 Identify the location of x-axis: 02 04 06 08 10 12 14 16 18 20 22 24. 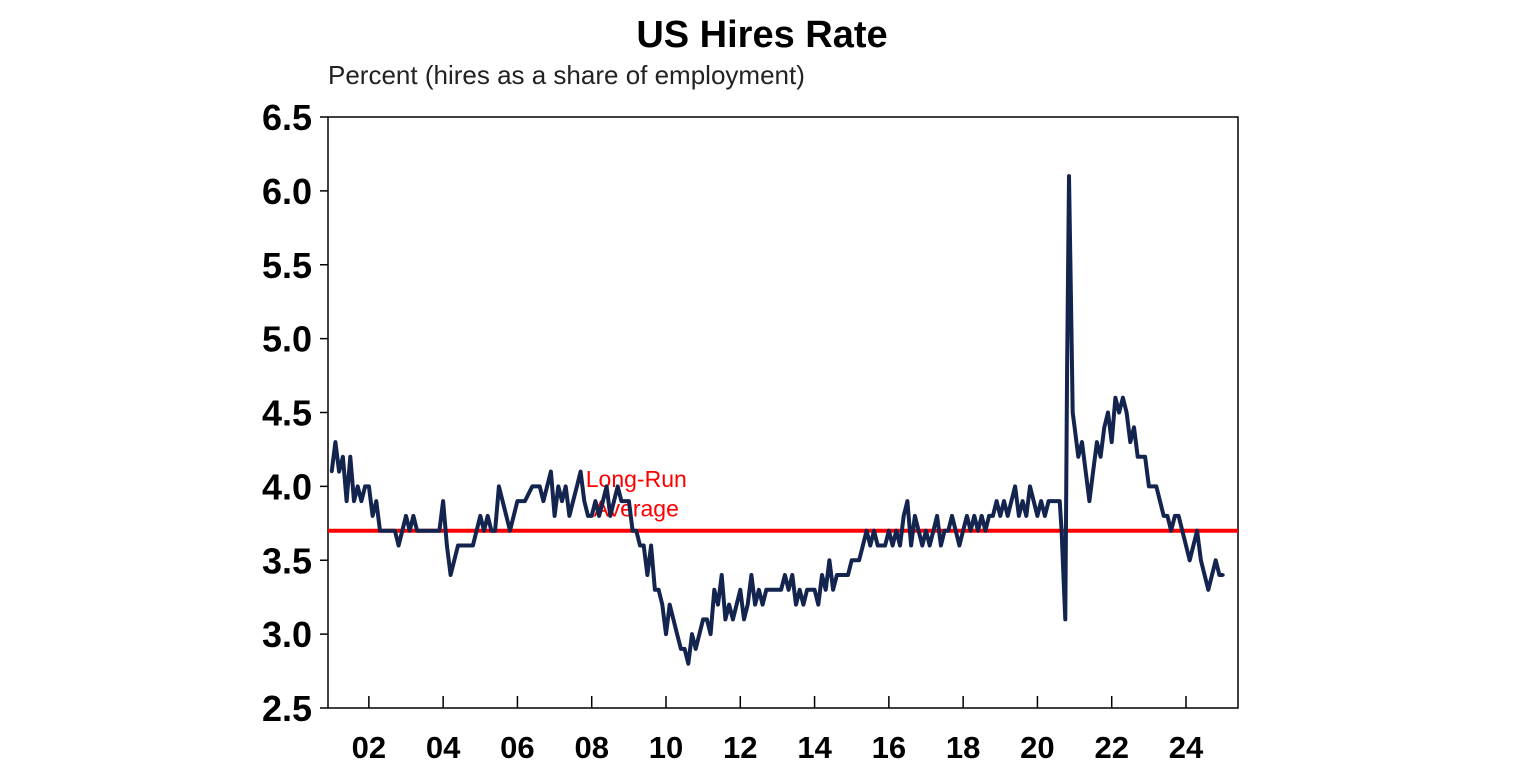
(778, 730).